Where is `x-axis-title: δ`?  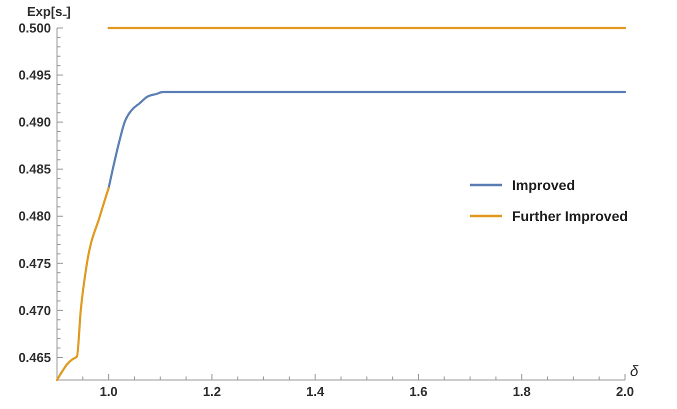 x-axis-title: δ is located at coordinates (634, 371).